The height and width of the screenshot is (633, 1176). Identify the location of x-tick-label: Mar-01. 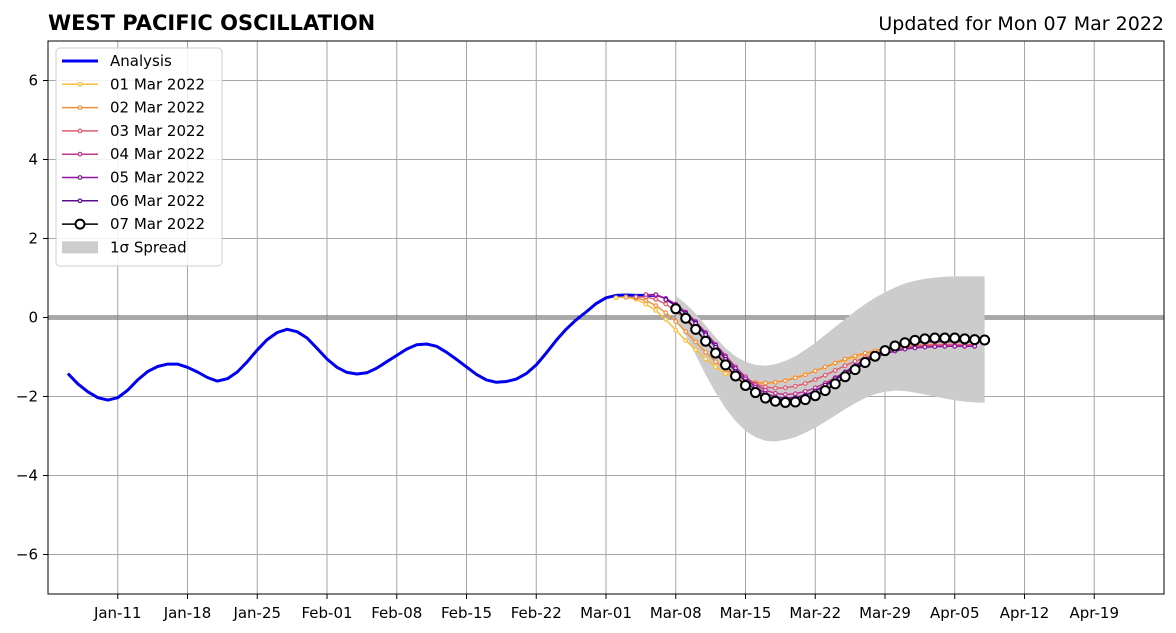
(606, 613).